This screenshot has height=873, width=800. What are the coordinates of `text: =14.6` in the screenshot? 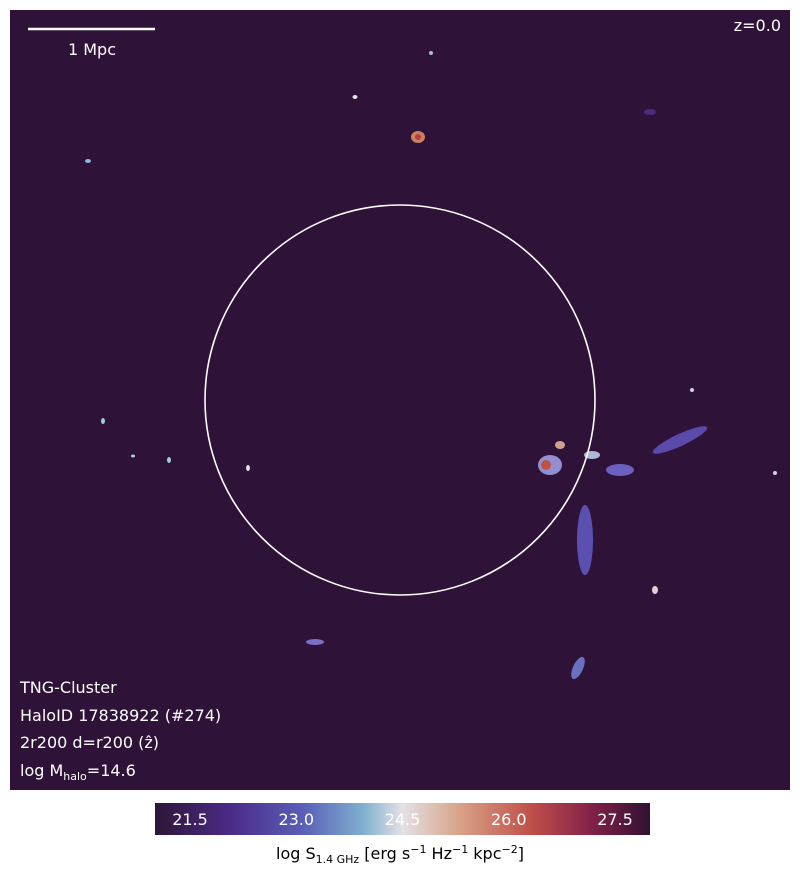 It's located at (111, 770).